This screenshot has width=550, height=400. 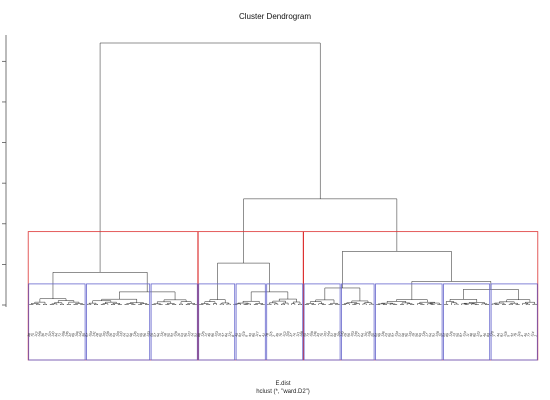 What do you see at coordinates (352, 334) in the screenshot?
I see `leaf-label: 103` at bounding box center [352, 334].